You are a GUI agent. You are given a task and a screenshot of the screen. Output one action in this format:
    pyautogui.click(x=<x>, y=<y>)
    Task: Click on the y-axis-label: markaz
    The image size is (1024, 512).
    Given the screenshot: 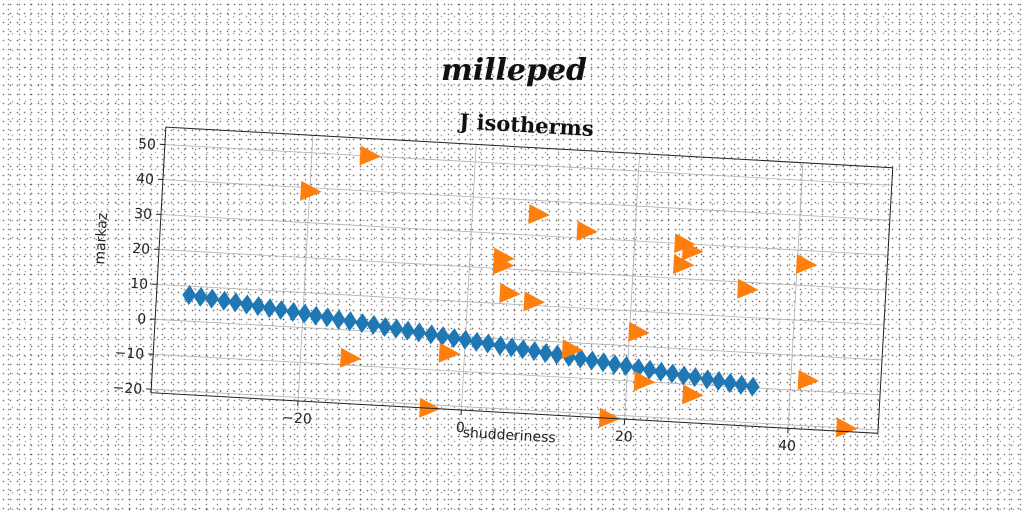 What is the action you would take?
    pyautogui.click(x=101, y=238)
    